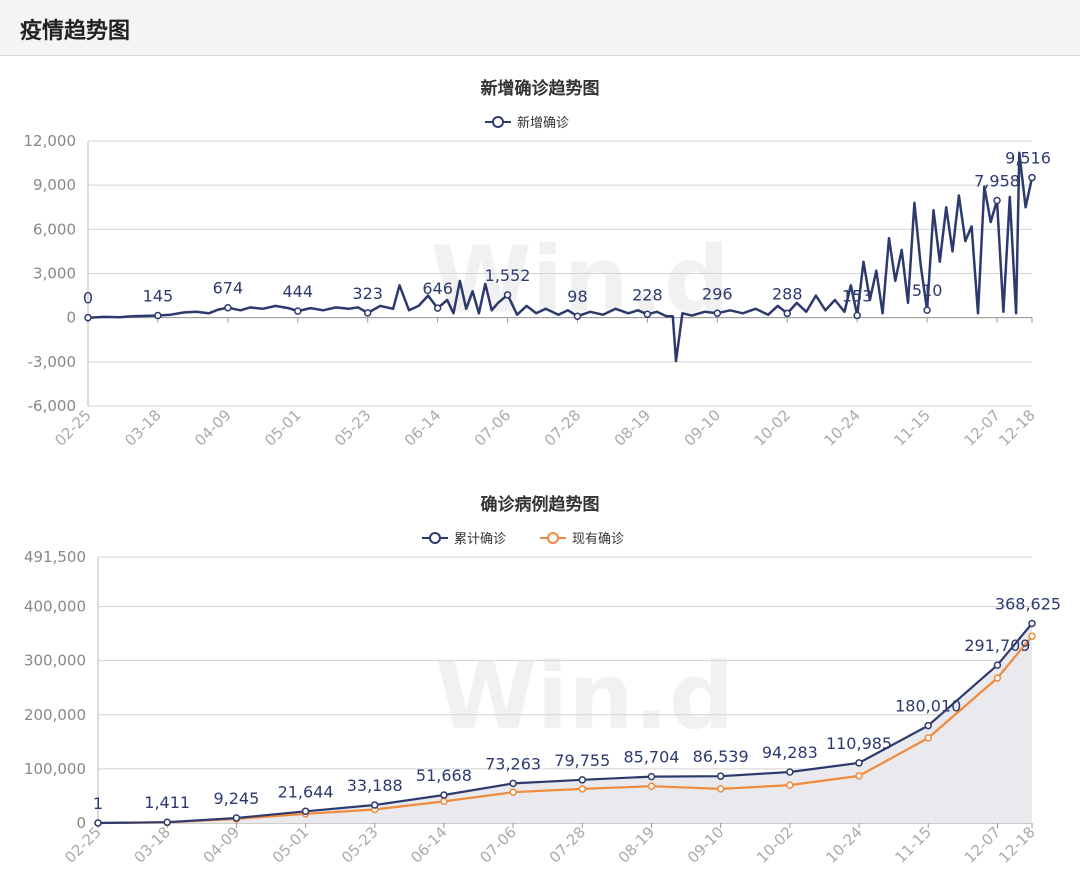 The height and width of the screenshot is (887, 1080). What do you see at coordinates (143, 428) in the screenshot?
I see `x-tick-label: 03-18` at bounding box center [143, 428].